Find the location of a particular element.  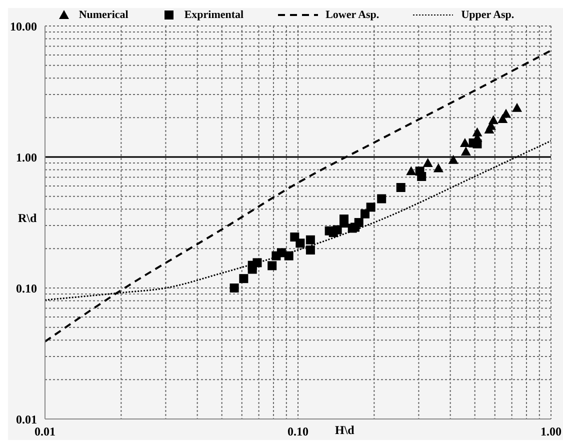

x-tick-label: 0.01 is located at coordinates (45, 431).